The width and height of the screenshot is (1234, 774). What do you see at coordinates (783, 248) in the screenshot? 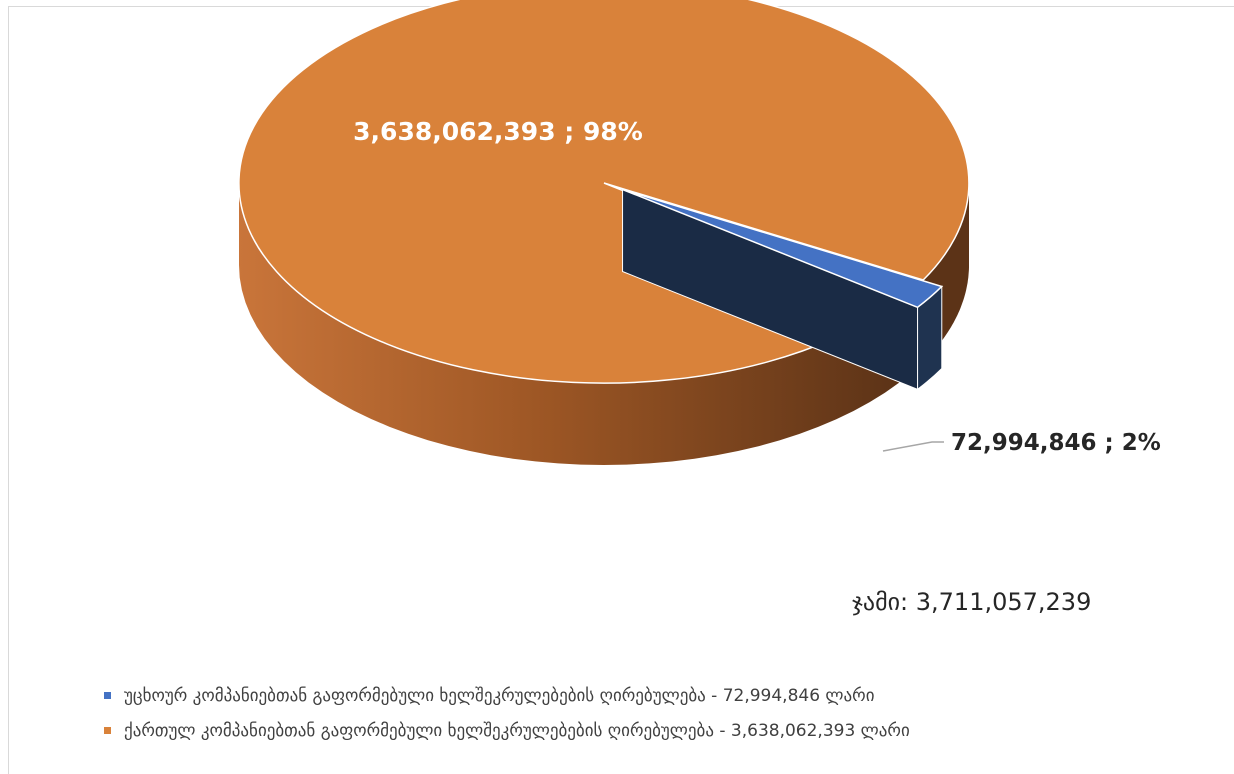
I see `pie-slice-foreign` at bounding box center [783, 248].